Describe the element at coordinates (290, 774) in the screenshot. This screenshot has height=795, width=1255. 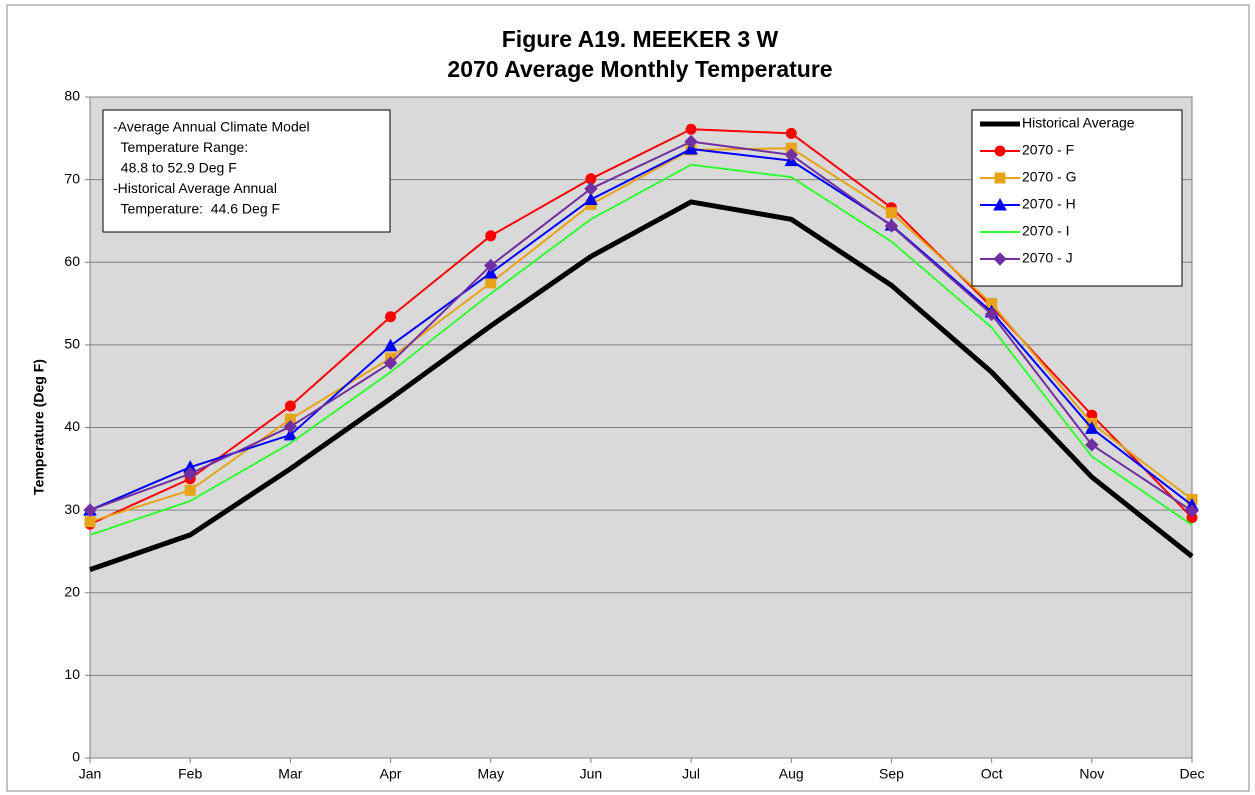
I see `x-tick-label: Mar` at that location.